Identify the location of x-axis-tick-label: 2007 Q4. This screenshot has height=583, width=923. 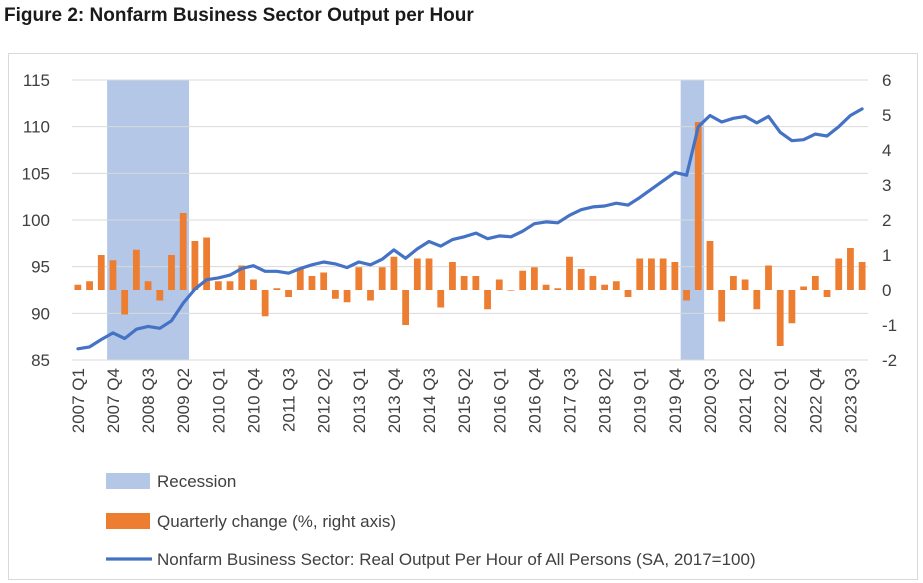
(113, 400).